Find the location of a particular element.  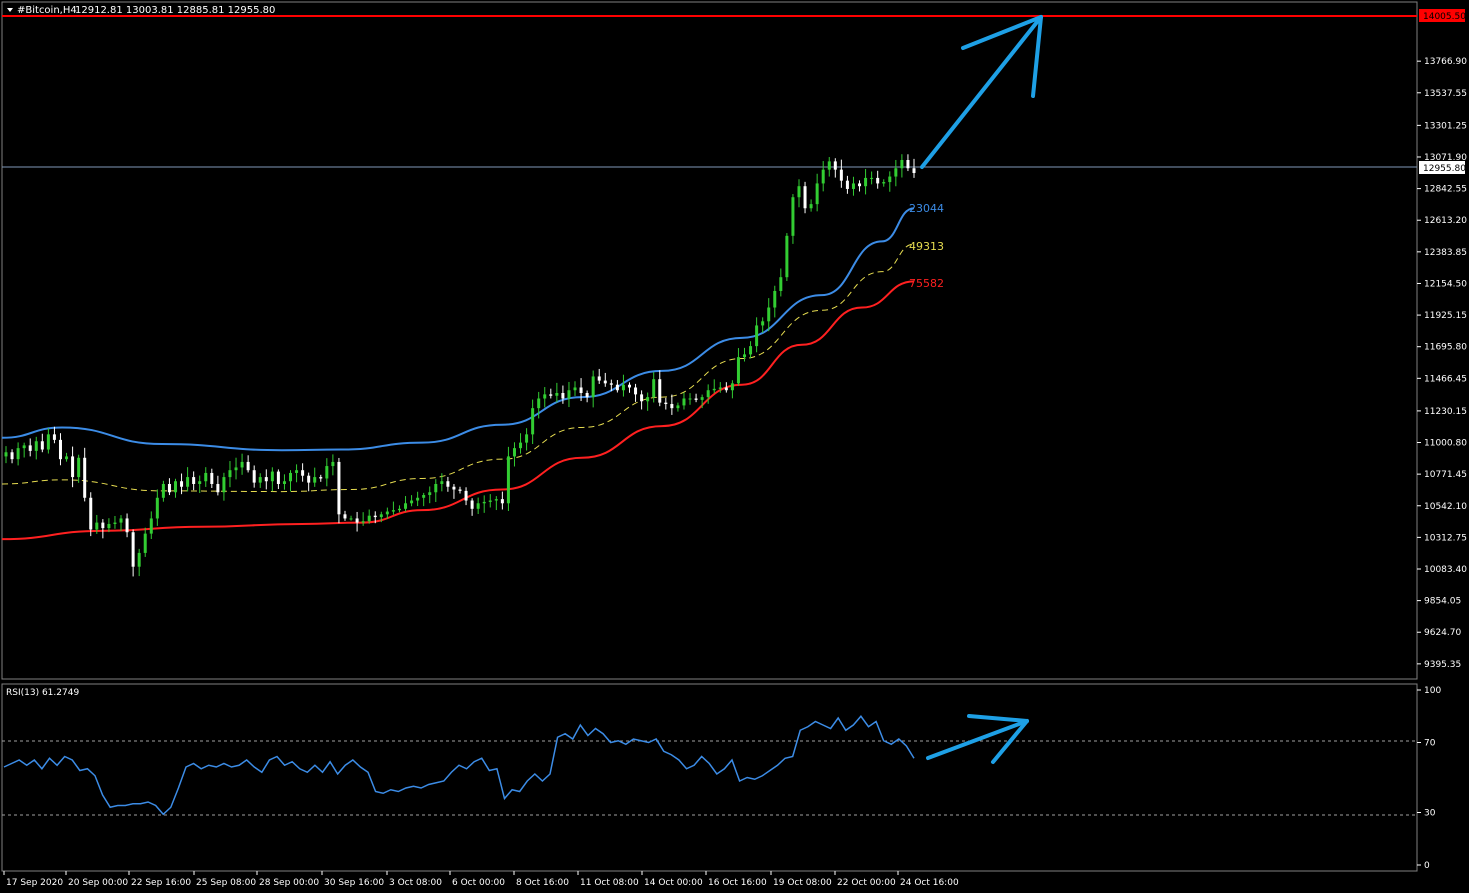

time-tick-label: 16 Oct 16:00 is located at coordinates (737, 883).